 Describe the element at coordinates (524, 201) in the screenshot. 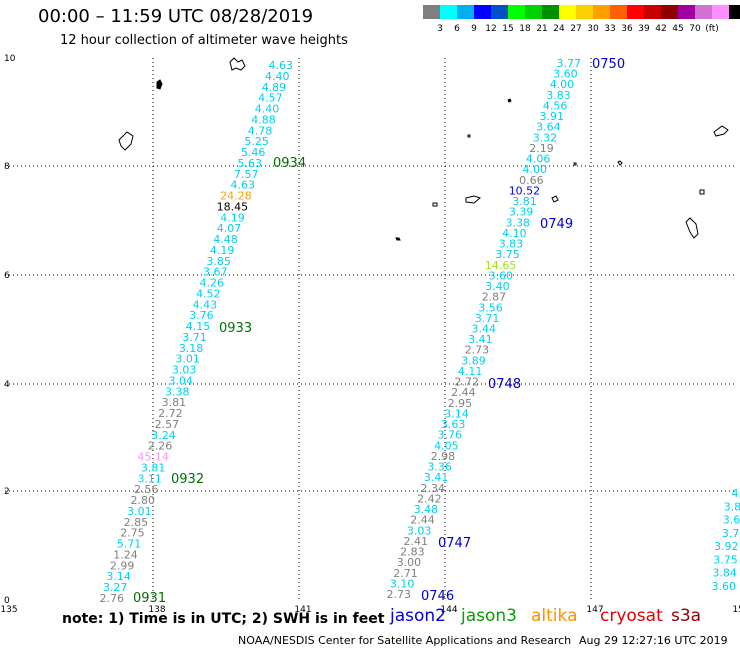

I see `swh-value: 3.81` at that location.